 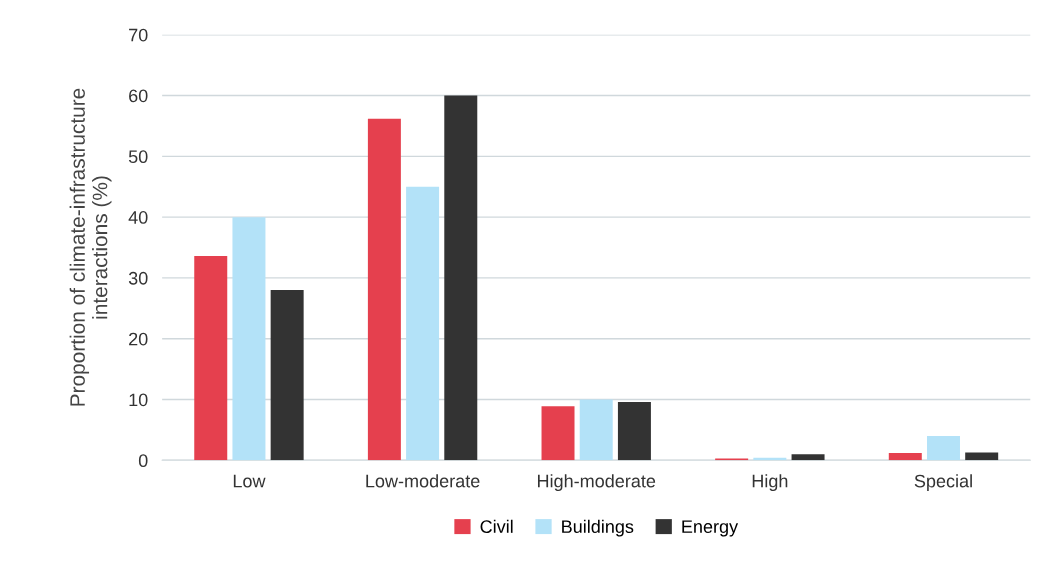 What do you see at coordinates (496, 526) in the screenshot?
I see `legend-label: Civil` at bounding box center [496, 526].